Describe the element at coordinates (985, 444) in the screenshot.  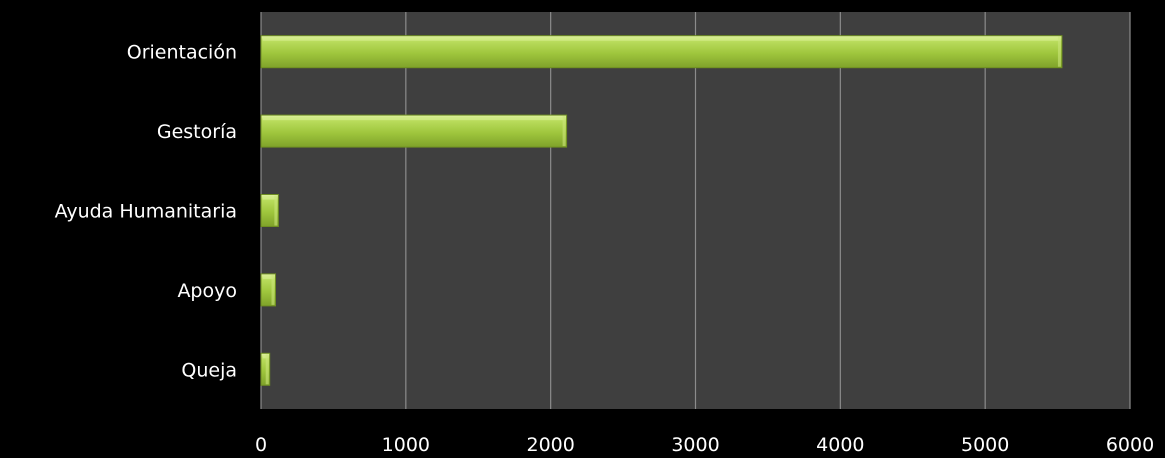
I see `x-tick-label: 5000` at that location.